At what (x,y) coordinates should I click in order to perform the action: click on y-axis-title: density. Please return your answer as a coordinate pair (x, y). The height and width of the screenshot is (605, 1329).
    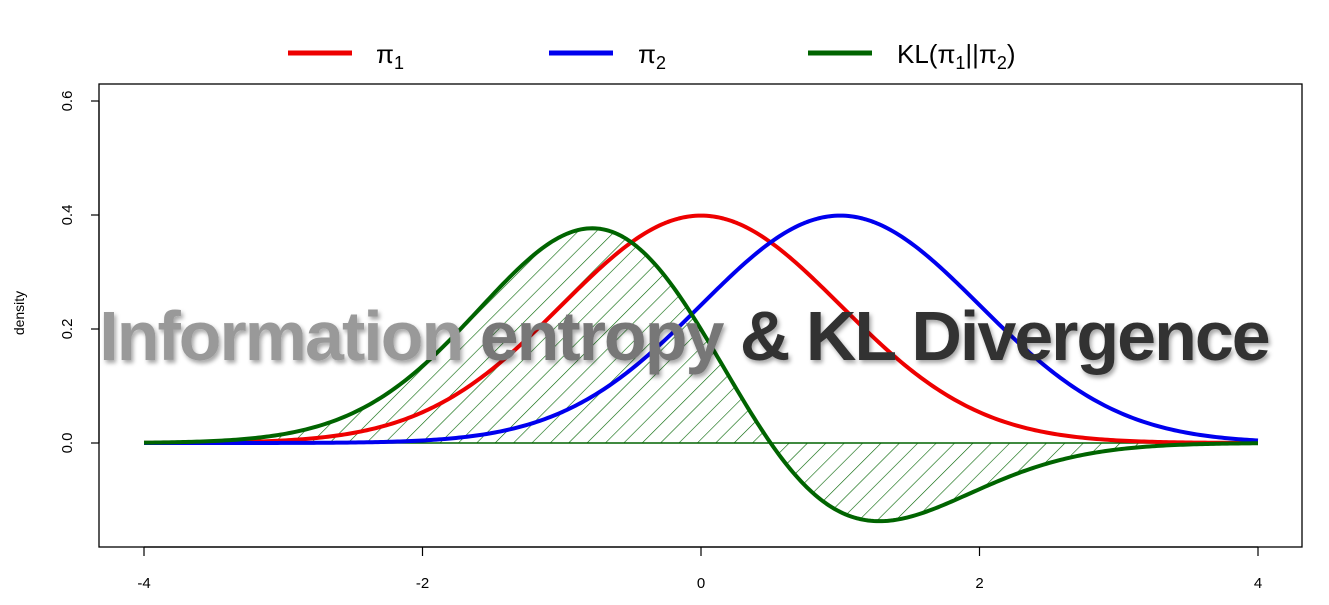
    Looking at the image, I should click on (19, 313).